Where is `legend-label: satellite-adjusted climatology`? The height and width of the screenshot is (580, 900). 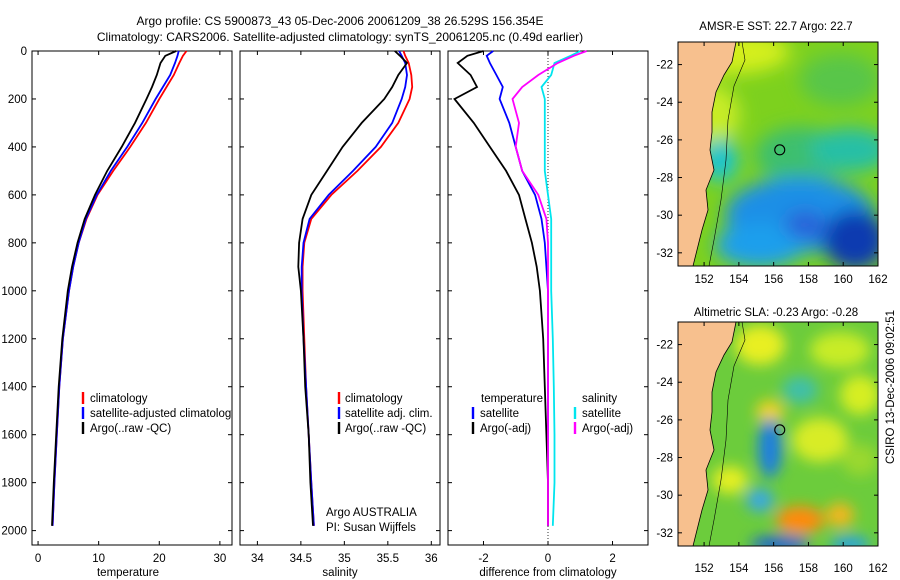 legend-label: satellite-adjusted climatology is located at coordinates (163, 414).